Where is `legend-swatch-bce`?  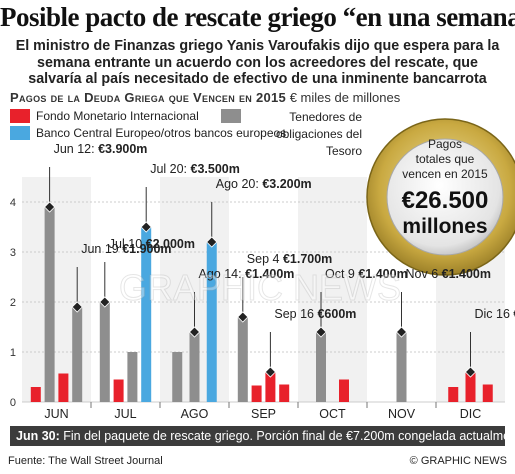
legend-swatch-bce is located at coordinates (20, 133).